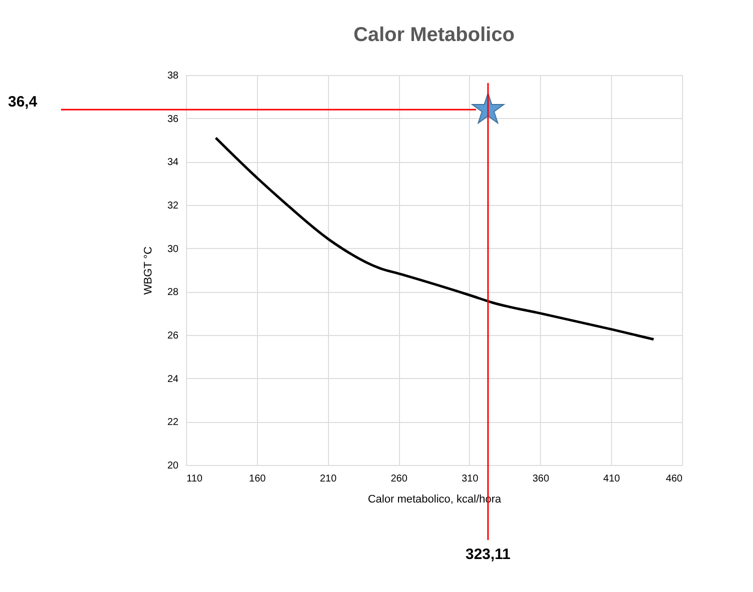 The image size is (753, 592). Describe the element at coordinates (173, 336) in the screenshot. I see `y-tick-label: 26` at that location.